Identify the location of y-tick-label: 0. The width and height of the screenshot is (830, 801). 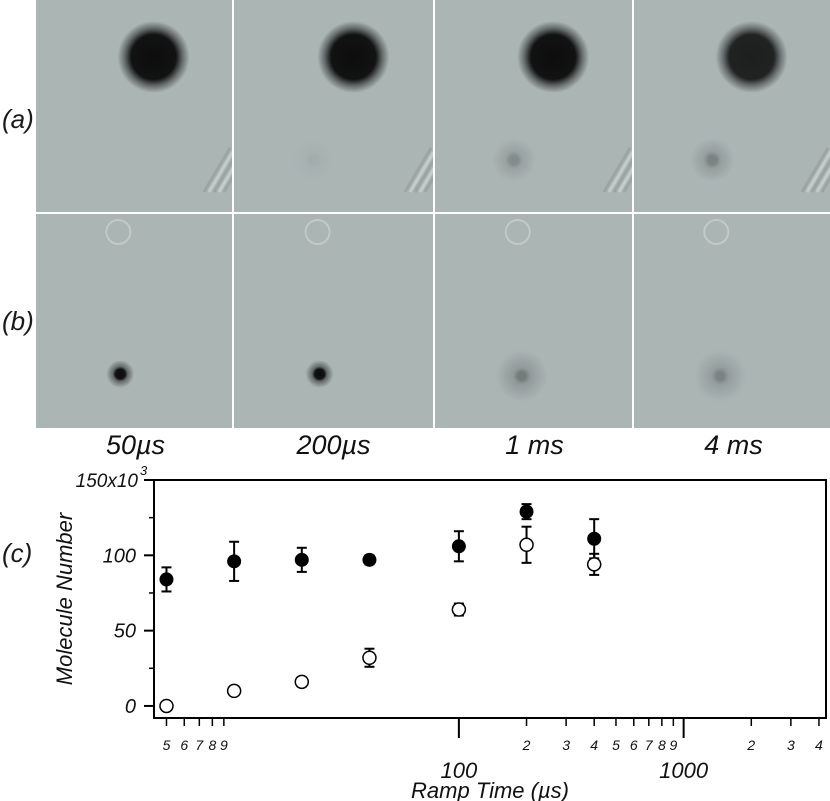
(130, 707).